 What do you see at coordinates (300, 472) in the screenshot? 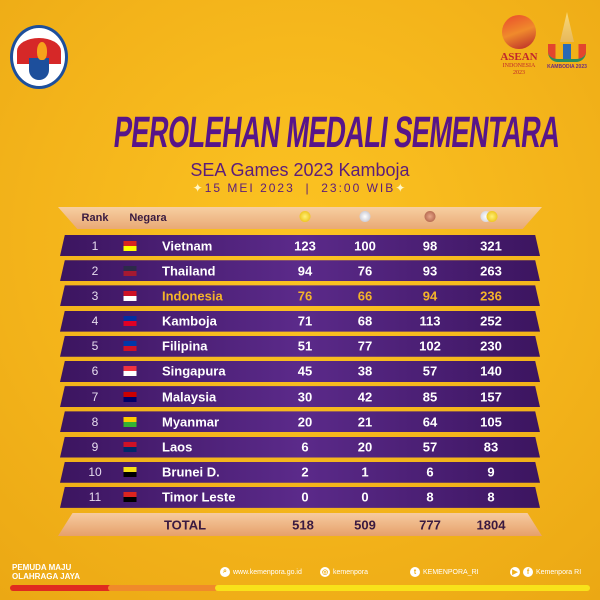
I see `table-row: 10 Brunei D. 2 1 6 9` at bounding box center [300, 472].